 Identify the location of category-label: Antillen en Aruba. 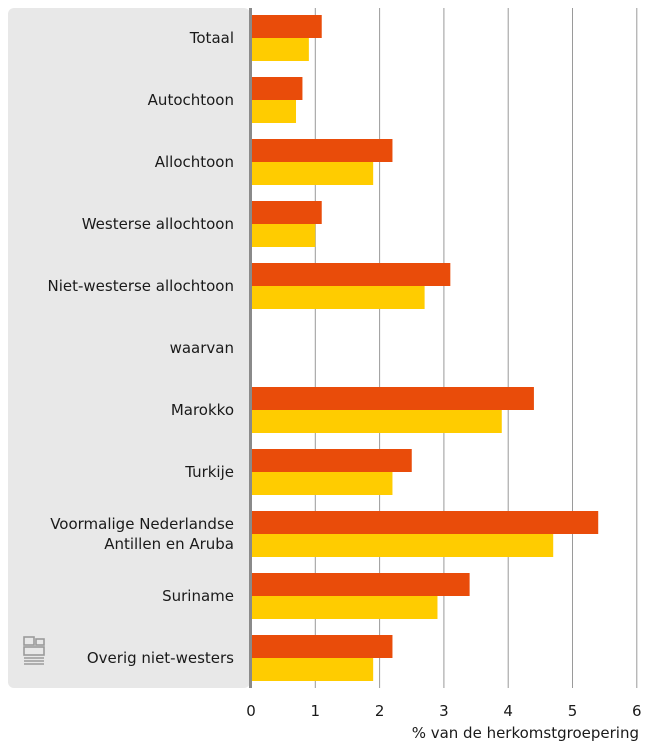
(169, 544).